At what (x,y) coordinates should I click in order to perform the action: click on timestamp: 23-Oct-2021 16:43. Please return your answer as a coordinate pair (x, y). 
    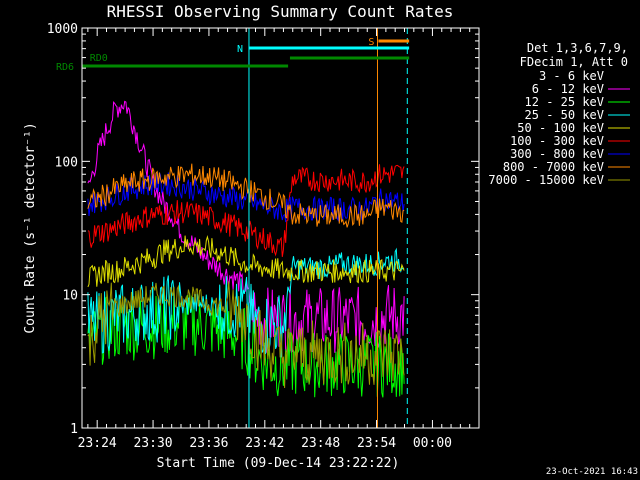
    Looking at the image, I should click on (592, 472).